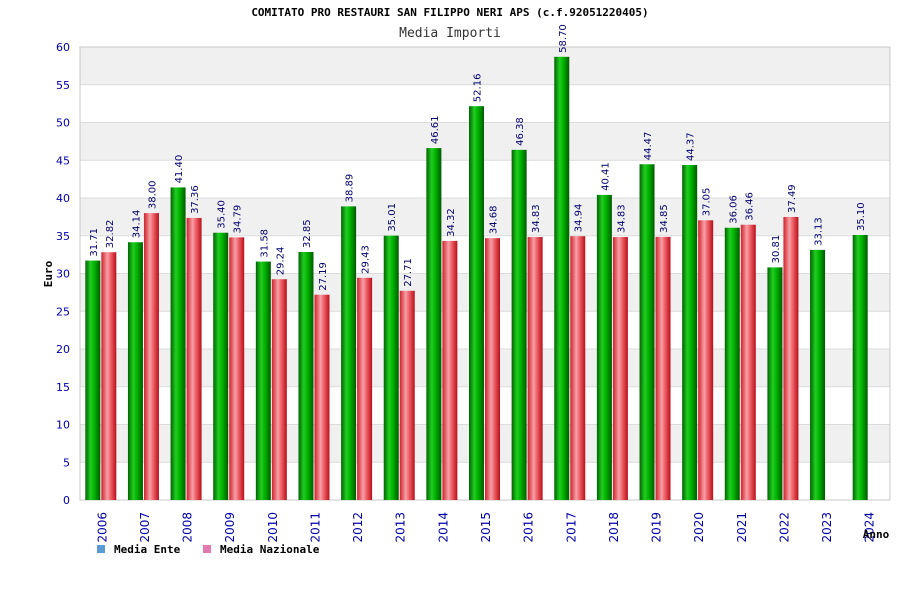  What do you see at coordinates (63, 47) in the screenshot?
I see `y-tick-label: 60` at bounding box center [63, 47].